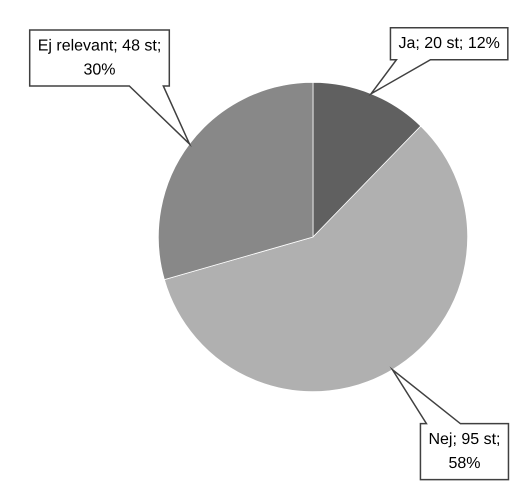 The width and height of the screenshot is (531, 488). I want to click on slice-label: Ja; 20 st; 12%, so click(449, 43).